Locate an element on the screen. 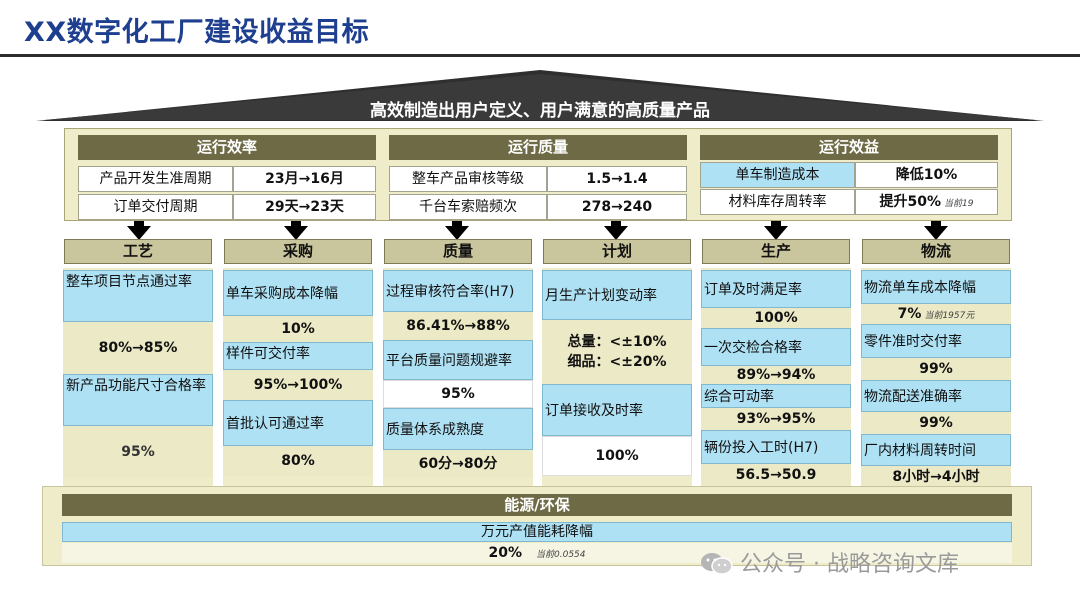 This screenshot has width=1080, height=608. benefit-value: 降低10% is located at coordinates (926, 175).